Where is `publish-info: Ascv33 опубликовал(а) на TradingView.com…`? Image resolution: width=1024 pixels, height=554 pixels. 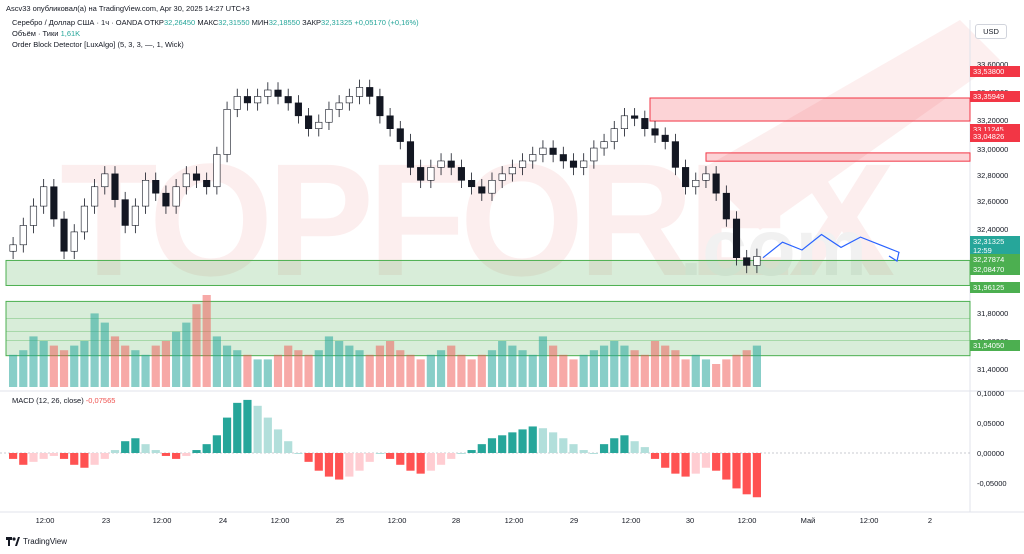 publish-info: Ascv33 опубликовал(а) на TradingView.com… is located at coordinates (128, 8).